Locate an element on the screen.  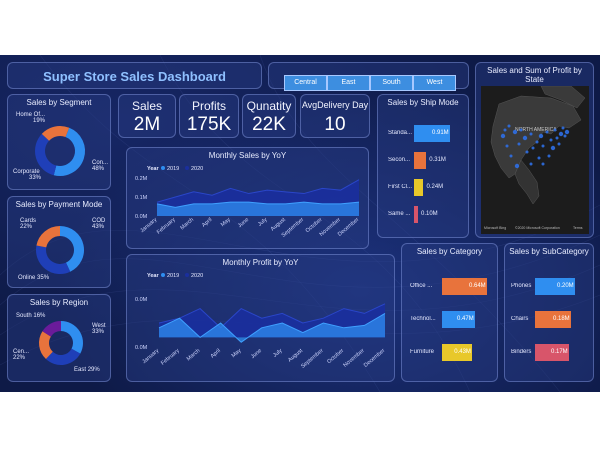
subcategory-value-label: 0.18M is located at coordinates (561, 319).